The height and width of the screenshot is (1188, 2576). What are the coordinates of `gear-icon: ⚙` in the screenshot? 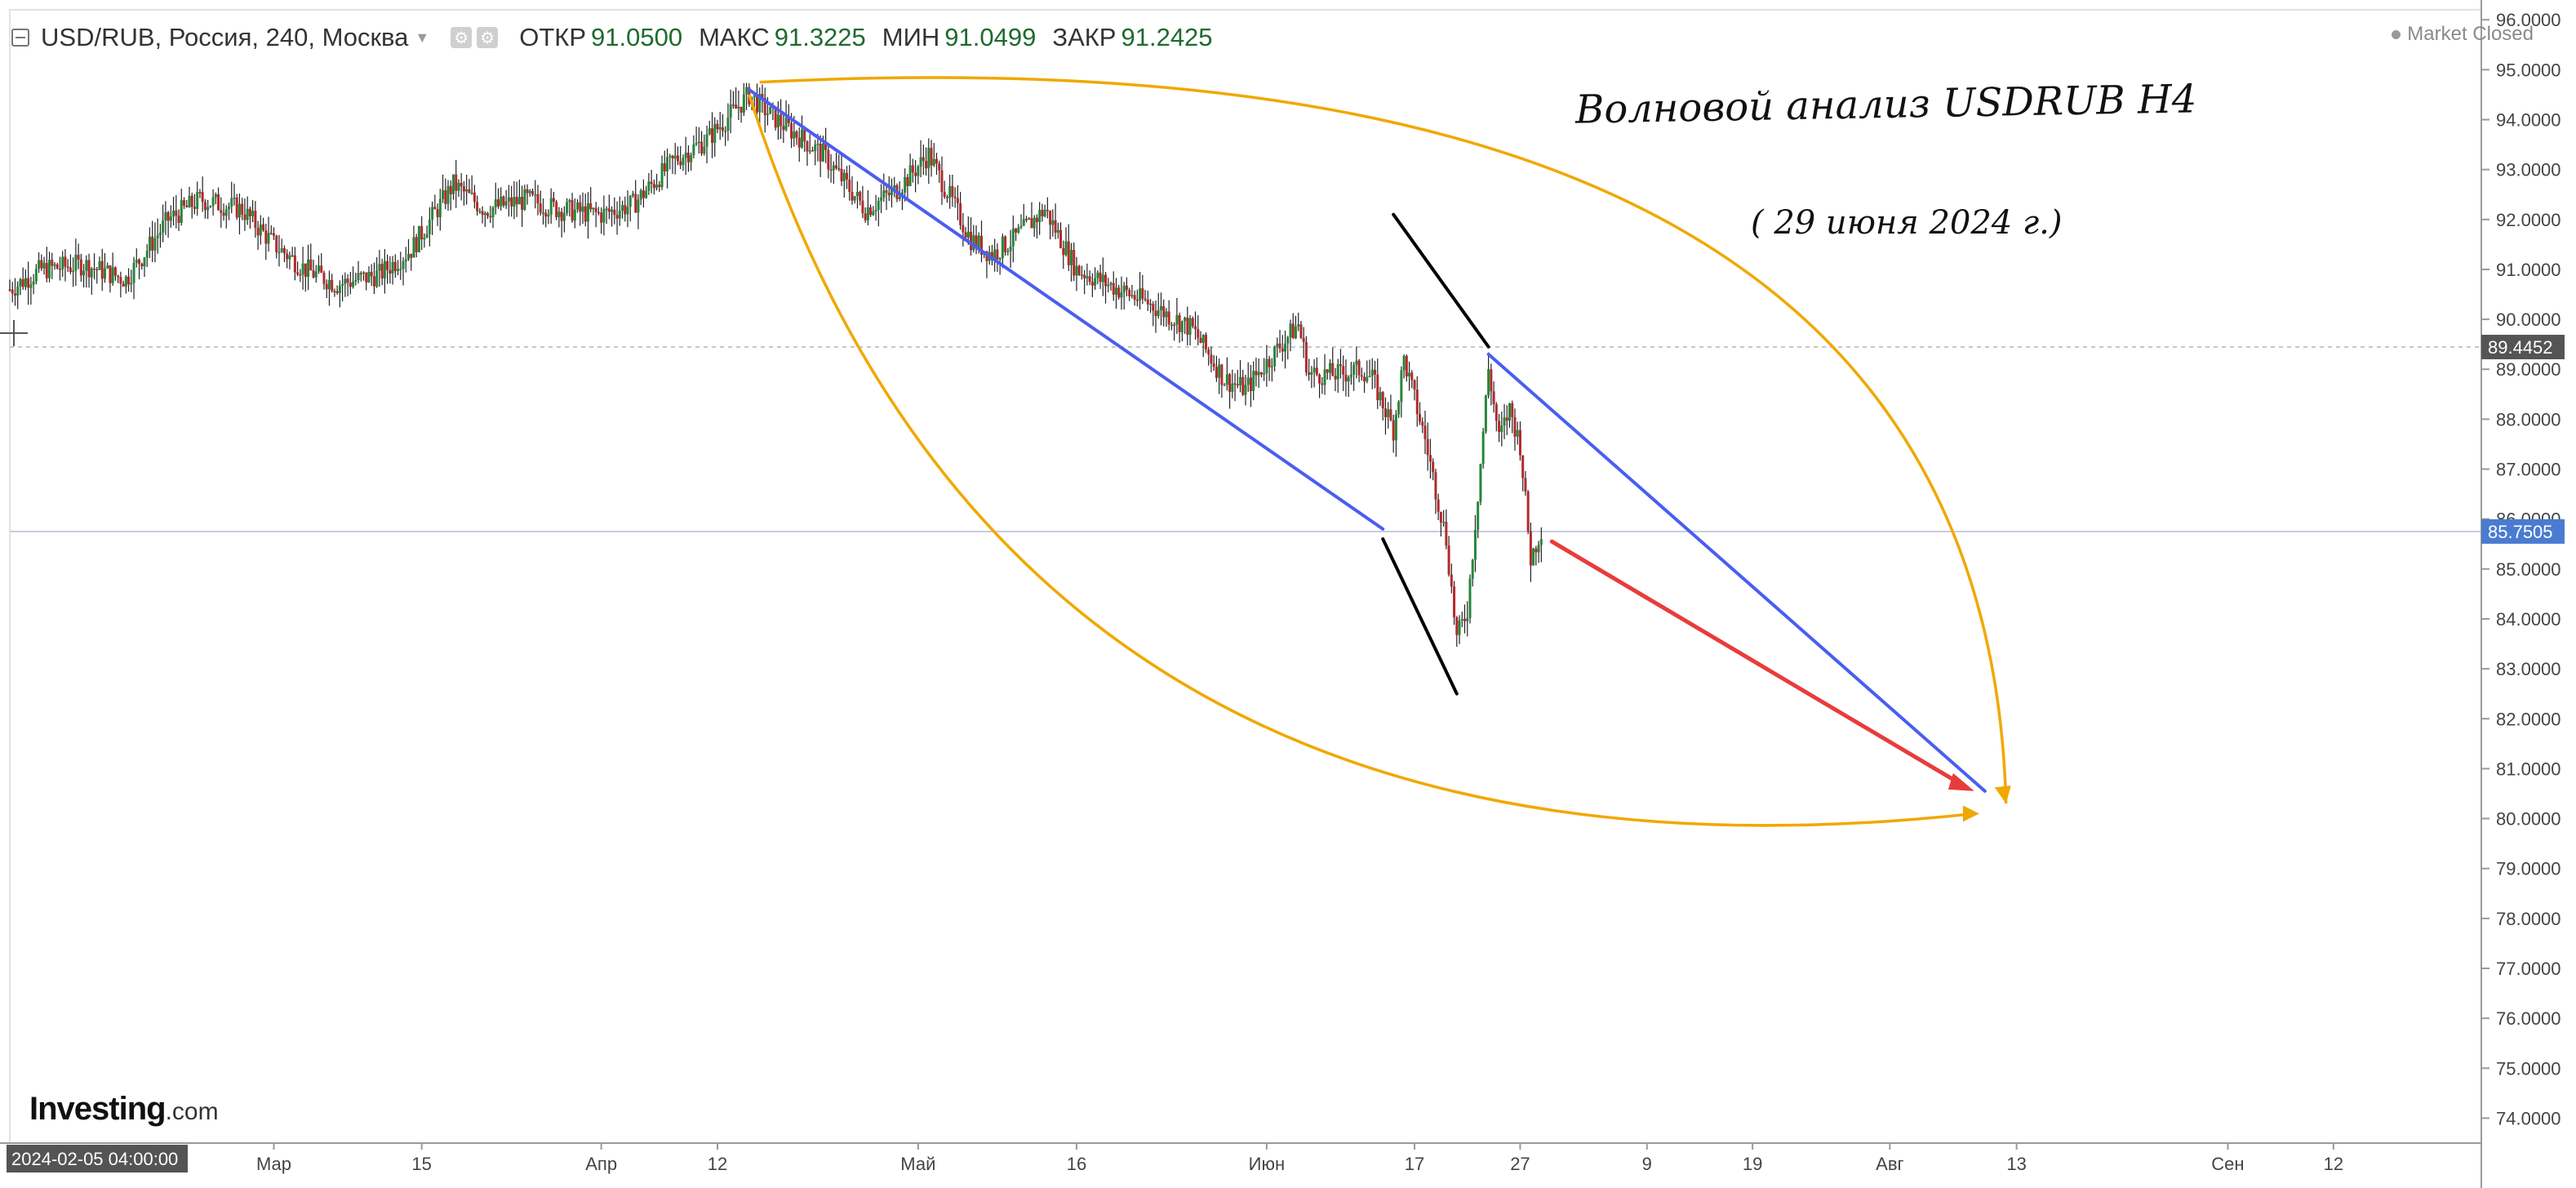 It's located at (462, 37).